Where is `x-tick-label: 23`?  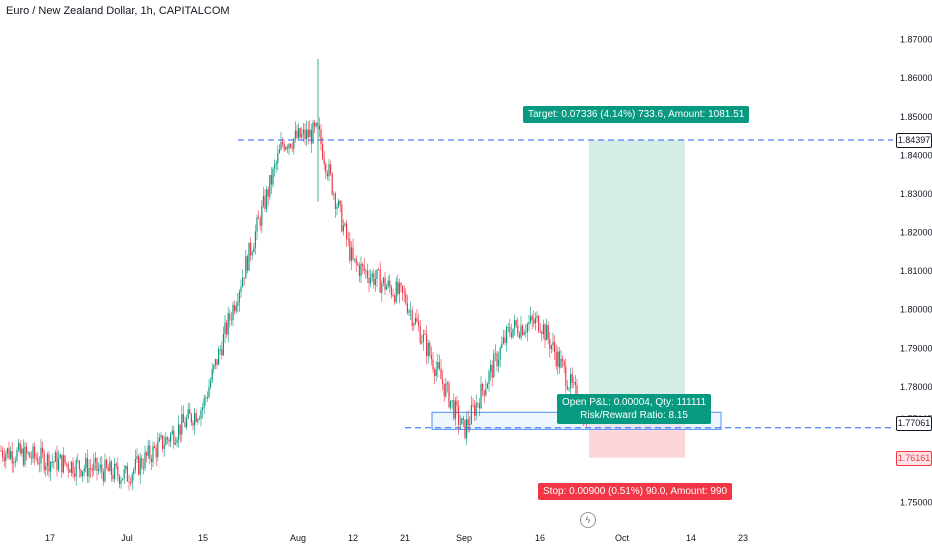 x-tick-label: 23 is located at coordinates (743, 538).